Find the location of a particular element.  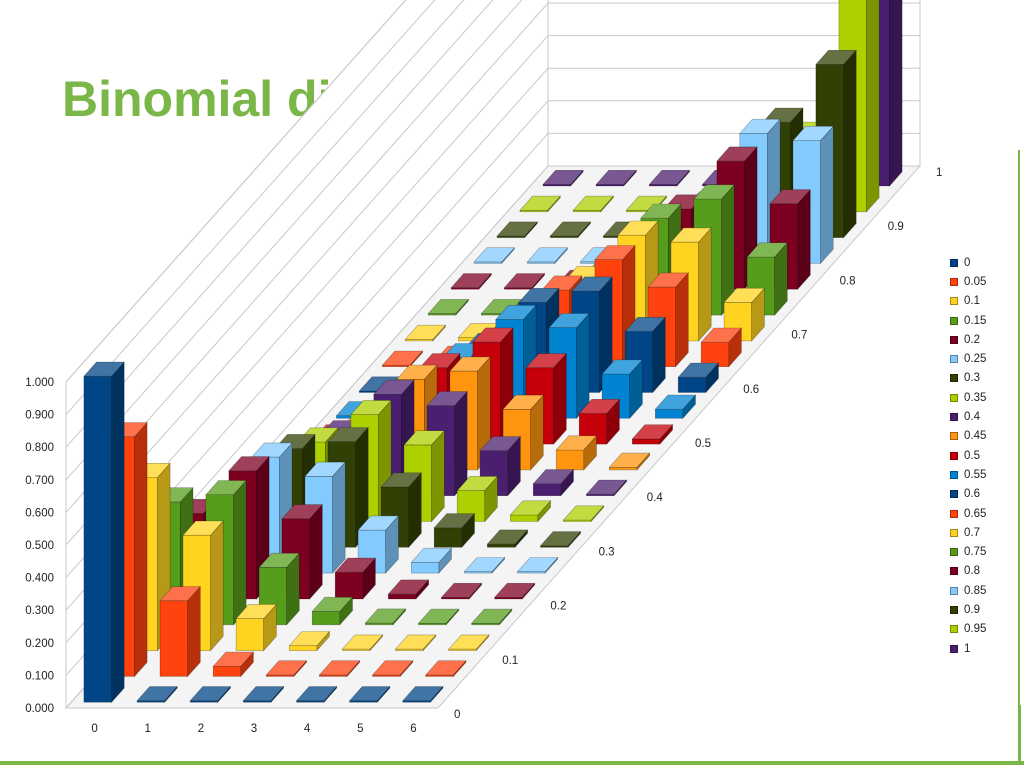

legend-item: 0.8 is located at coordinates (968, 571).